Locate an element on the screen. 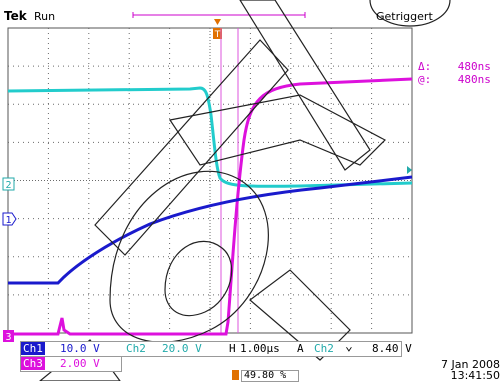  cursor-delta-label: Δ: is located at coordinates (425, 66).